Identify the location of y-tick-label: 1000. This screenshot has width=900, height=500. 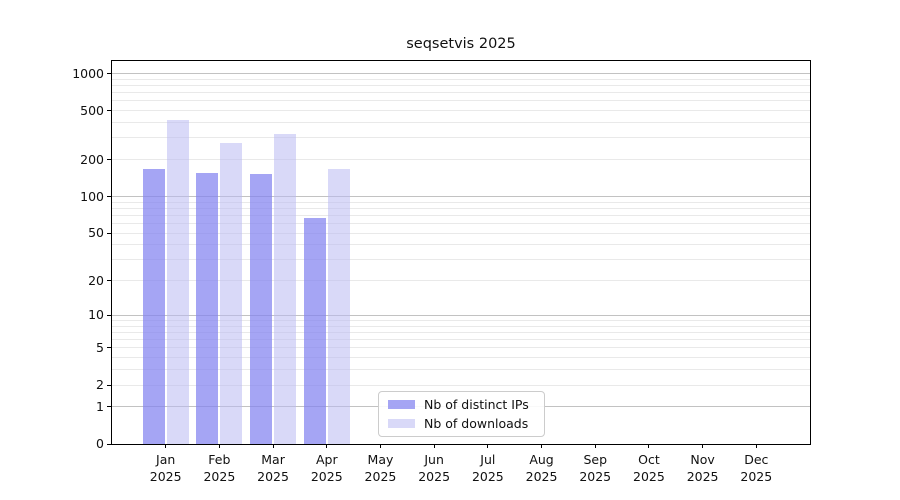
(88, 73).